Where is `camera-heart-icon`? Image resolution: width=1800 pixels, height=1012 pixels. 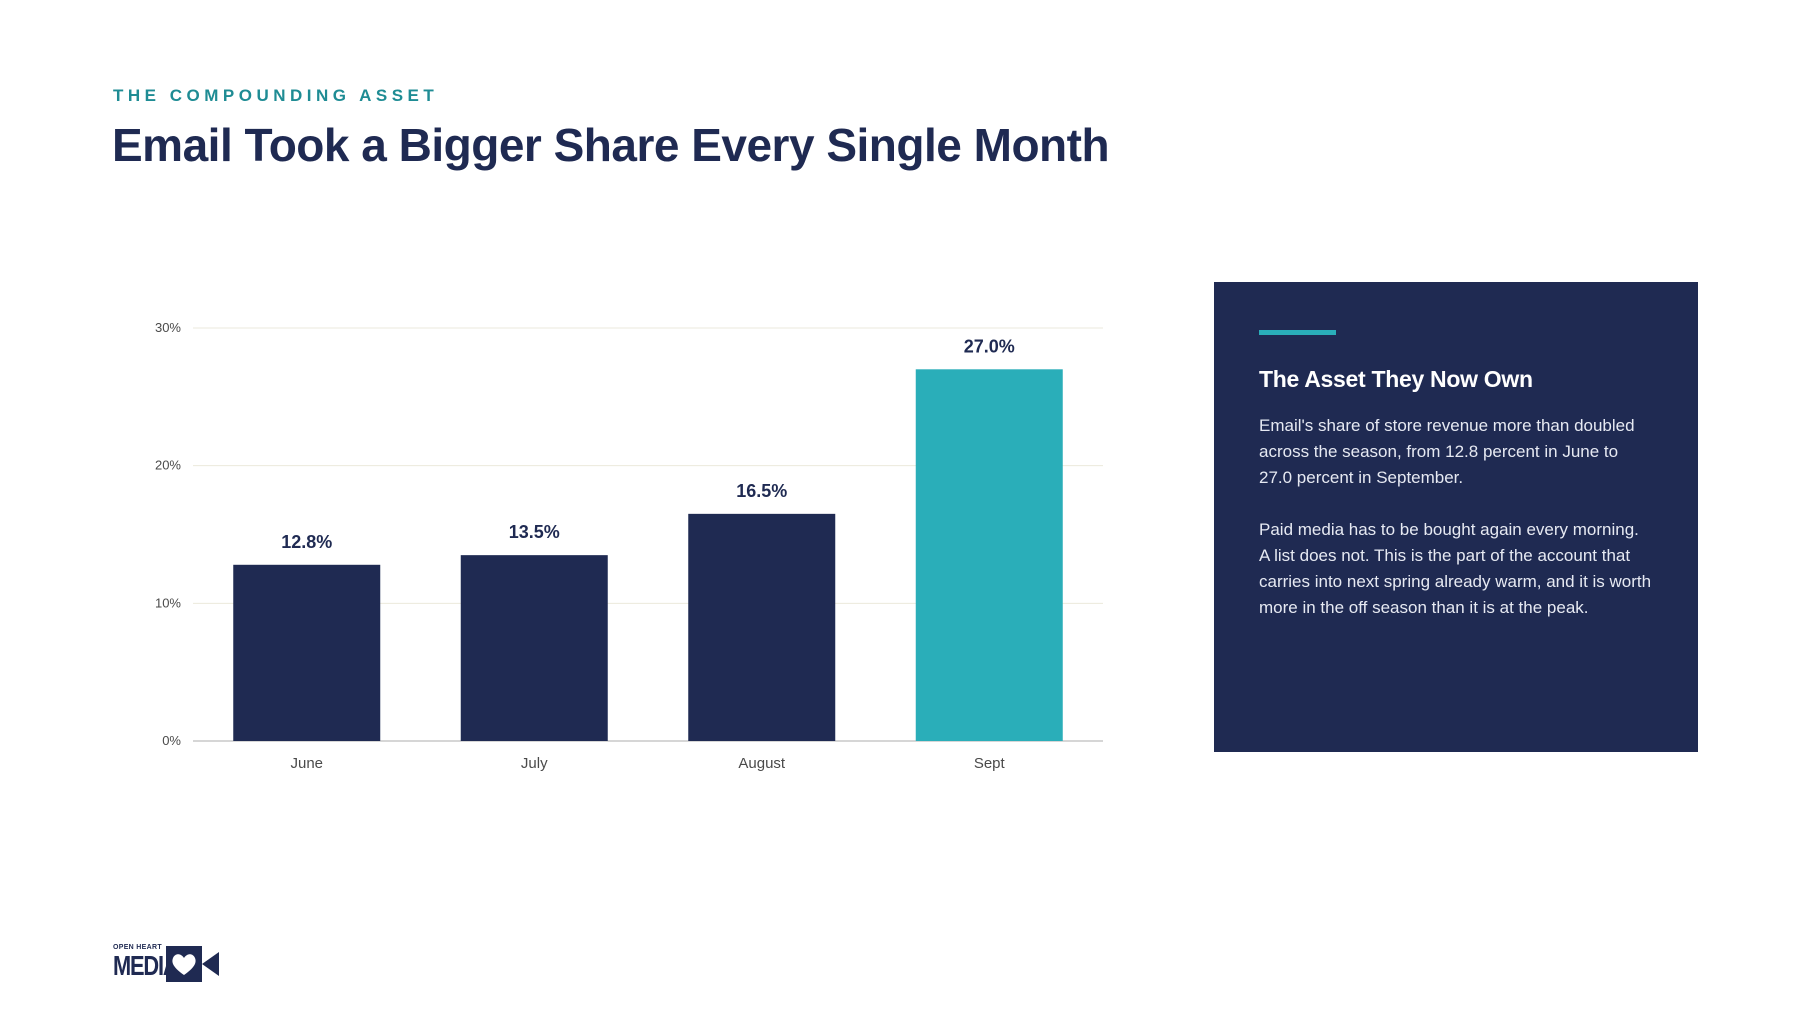 camera-heart-icon is located at coordinates (192, 964).